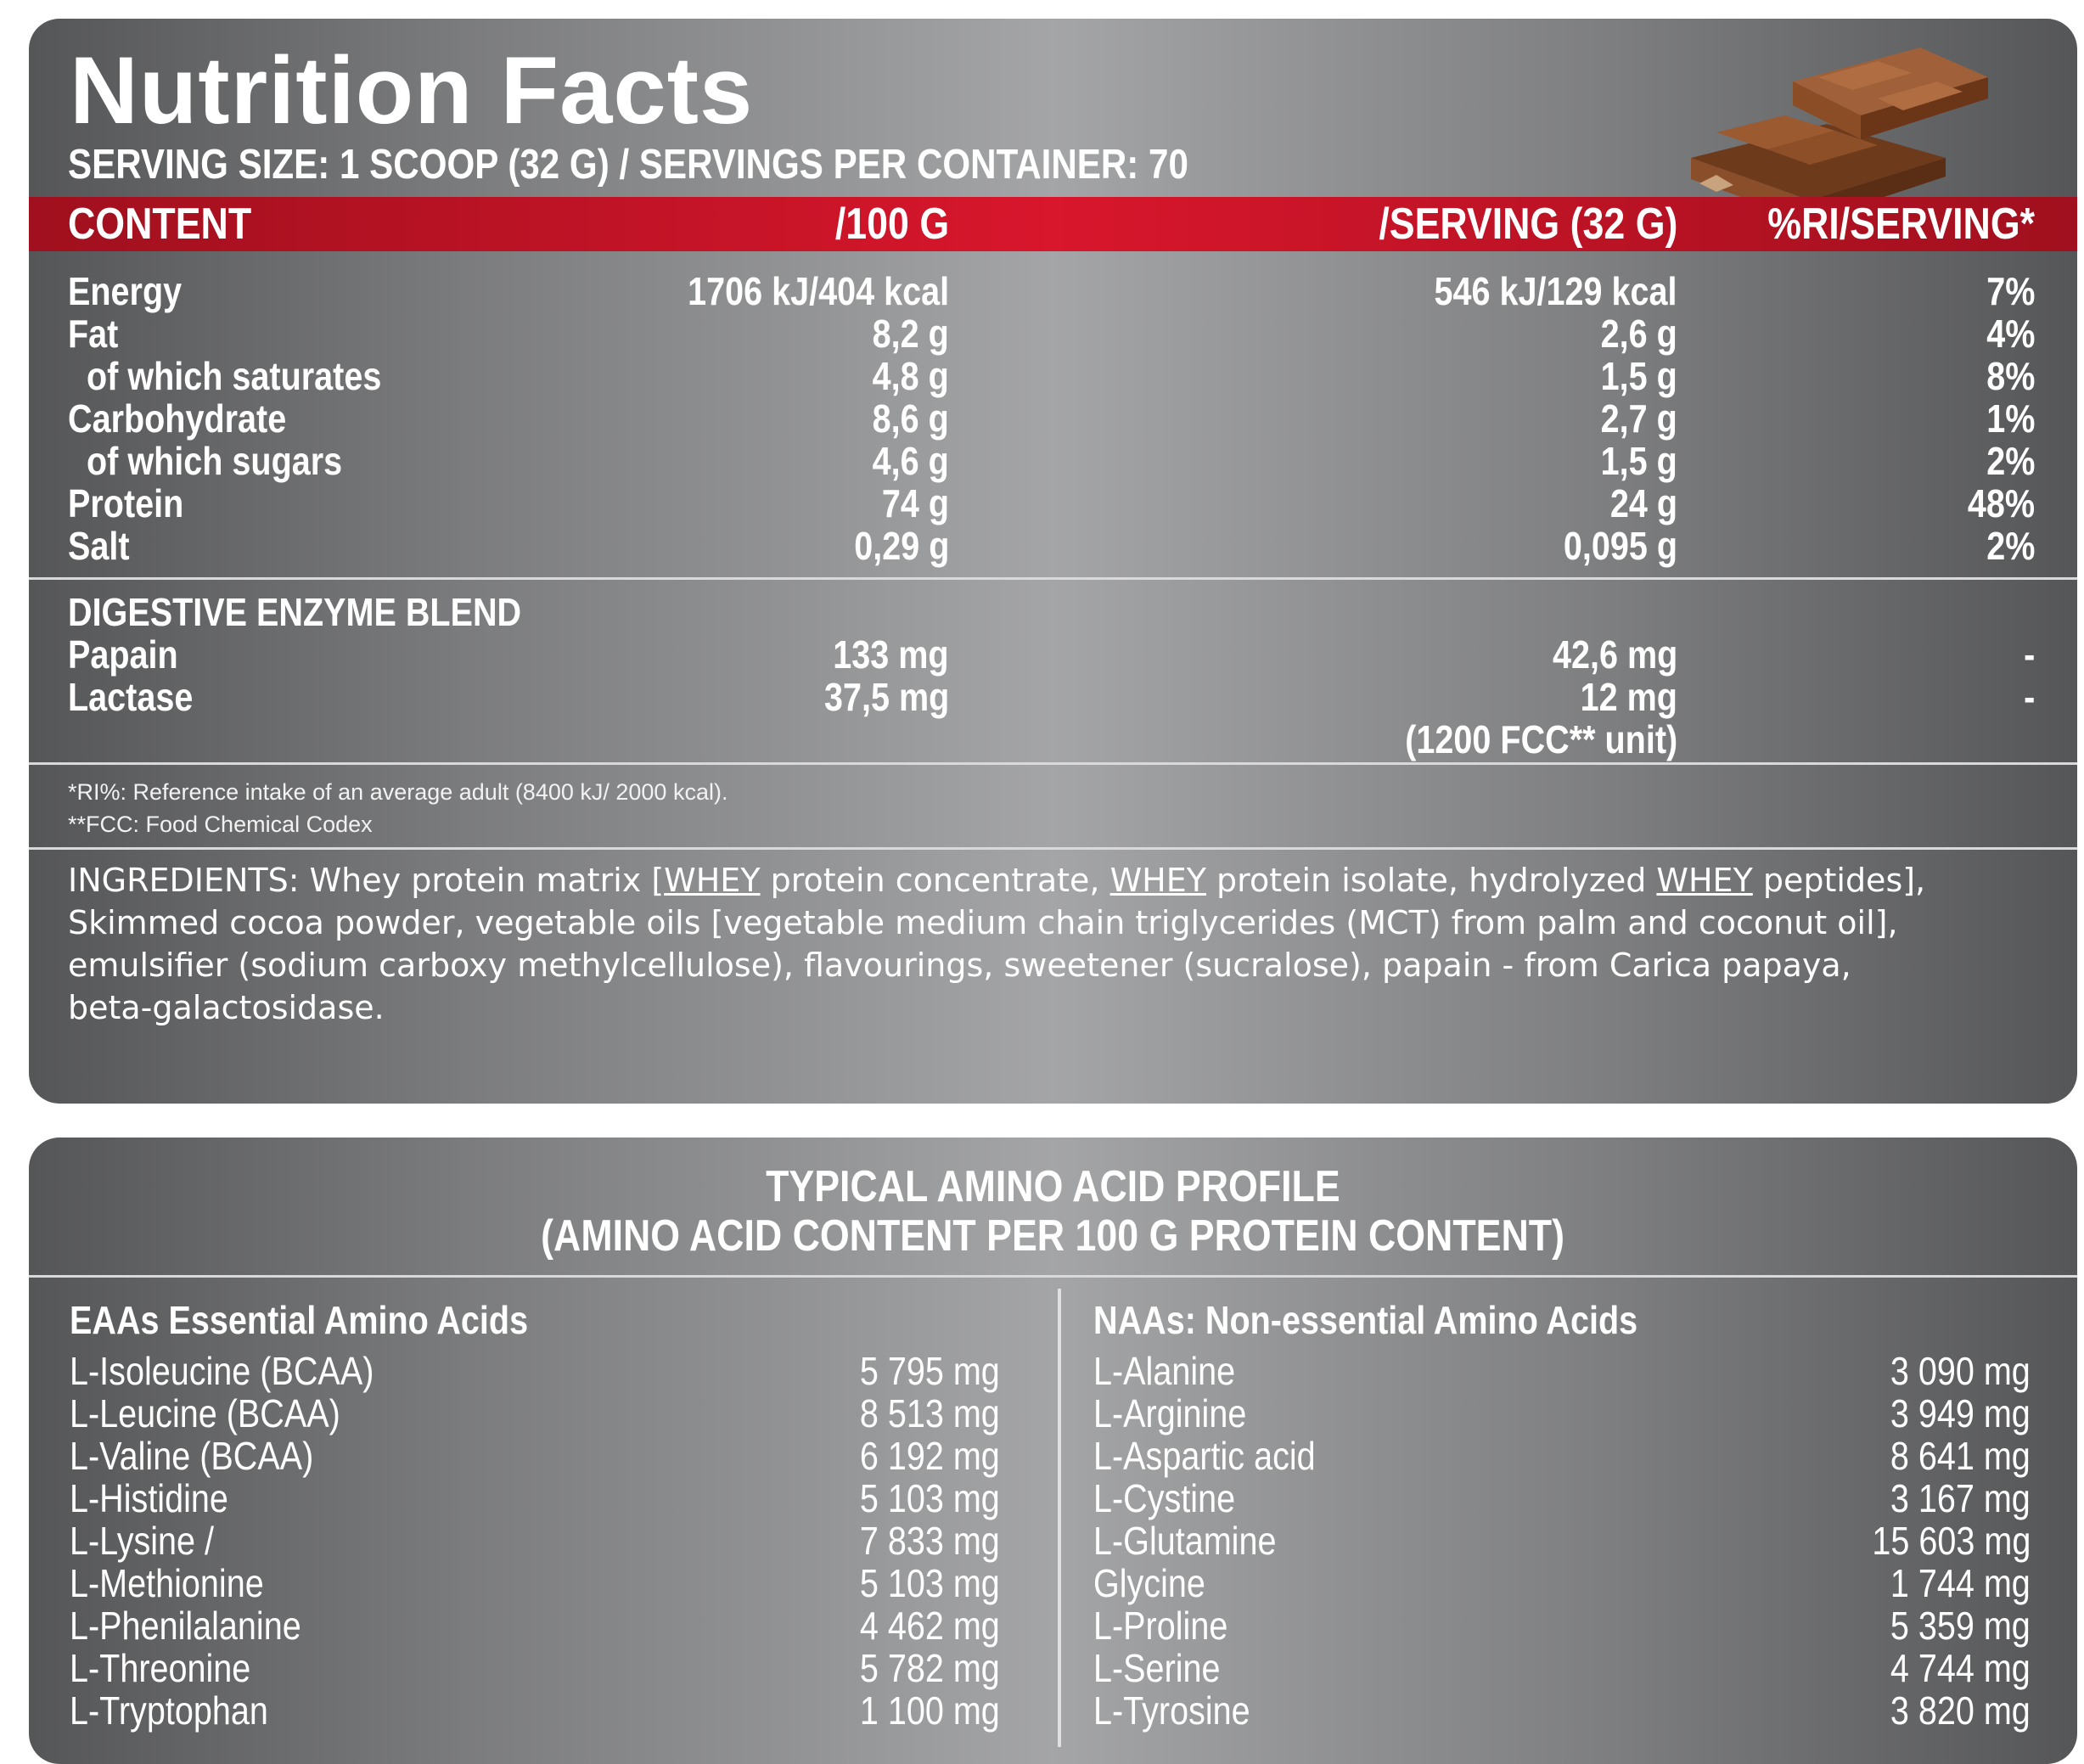 The width and height of the screenshot is (2084, 1764). Describe the element at coordinates (910, 376) in the screenshot. I see `nutrient-per100: 4,8 g` at that location.